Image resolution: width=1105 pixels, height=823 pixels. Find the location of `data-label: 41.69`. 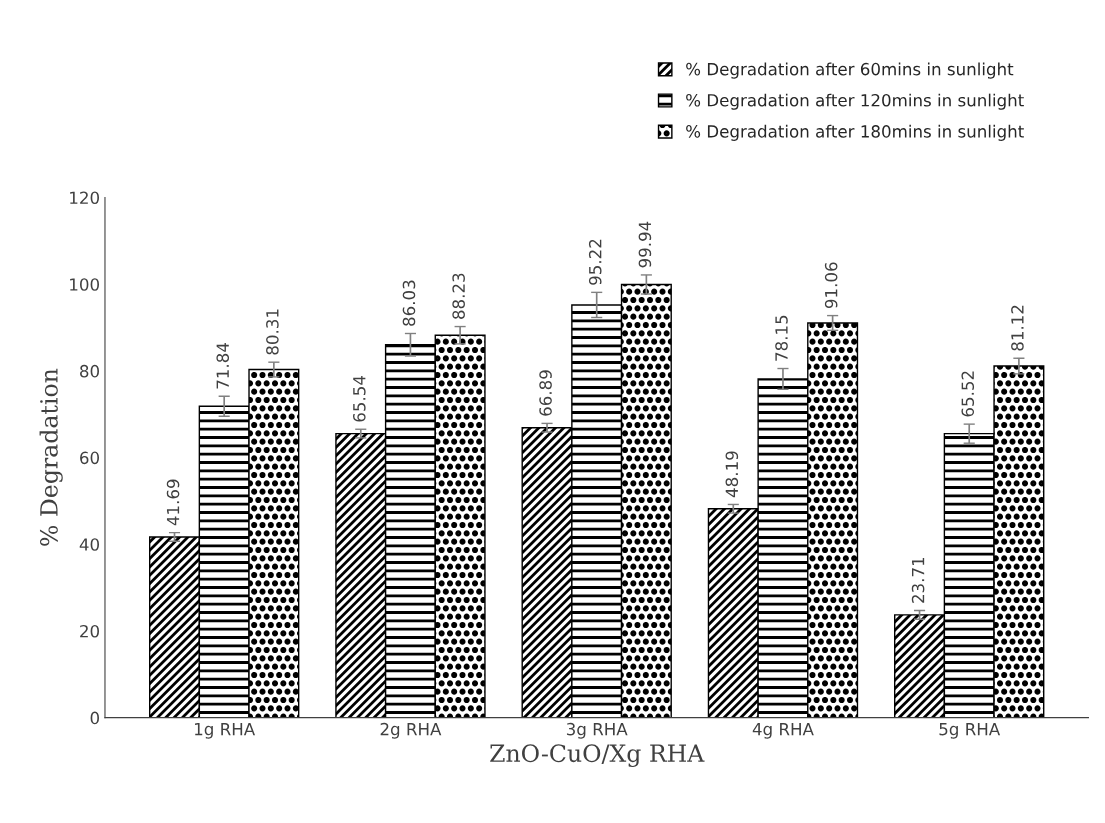

data-label: 41.69 is located at coordinates (173, 502).